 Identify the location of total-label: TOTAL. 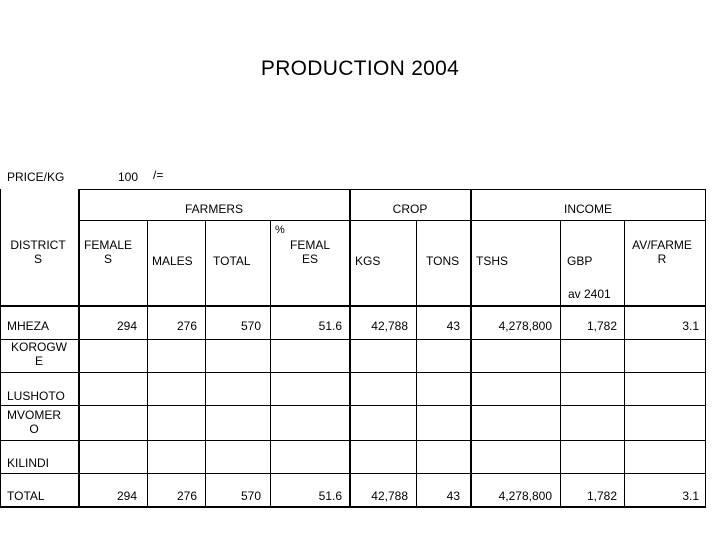
(26, 496).